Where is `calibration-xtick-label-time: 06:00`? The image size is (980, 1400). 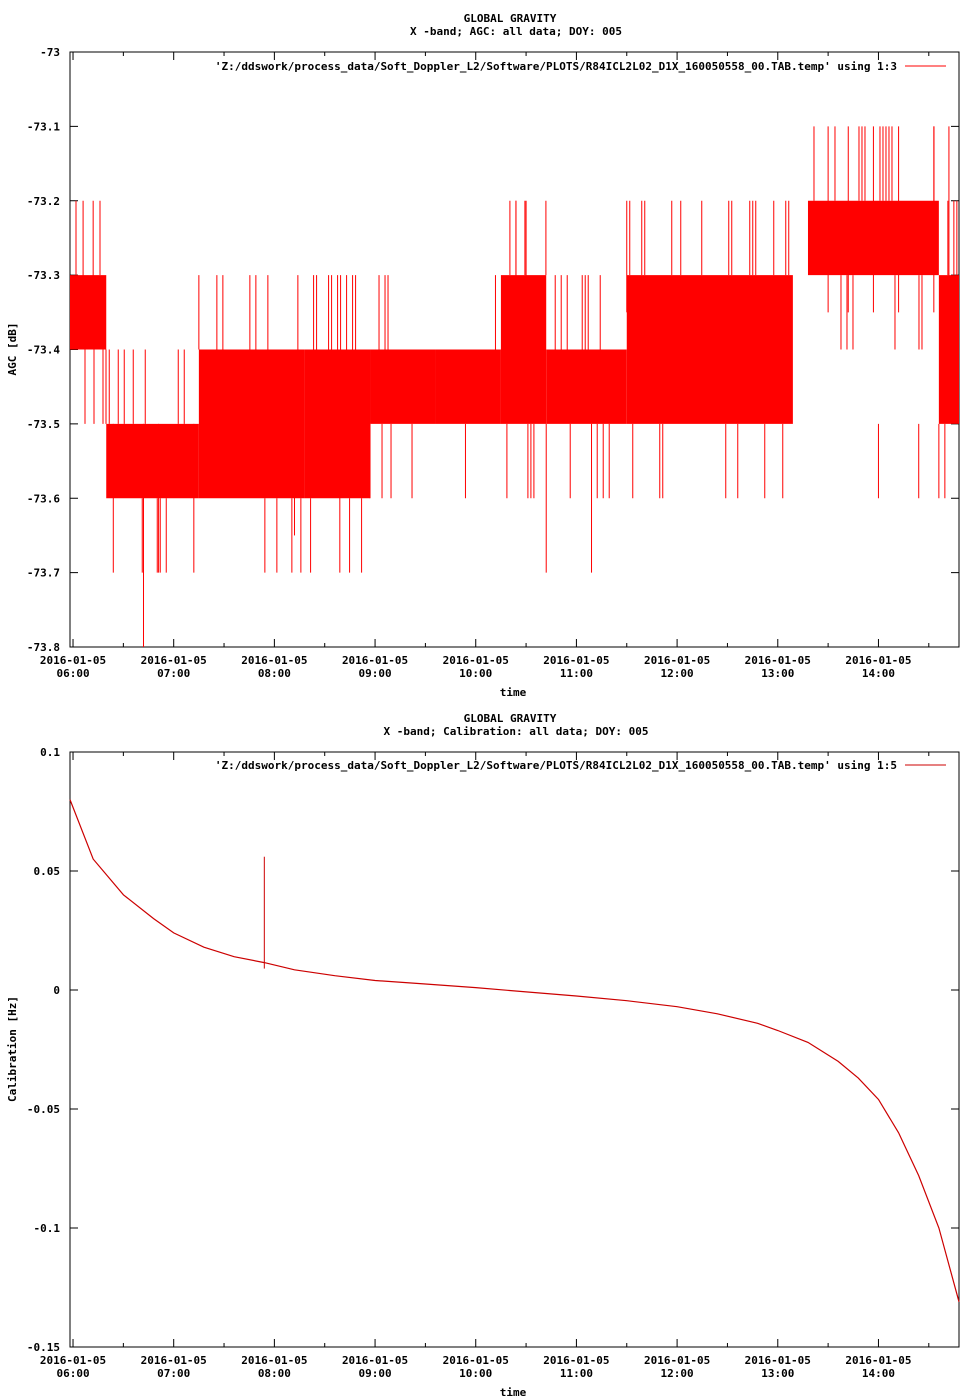 calibration-xtick-label-time: 06:00 is located at coordinates (72, 1373).